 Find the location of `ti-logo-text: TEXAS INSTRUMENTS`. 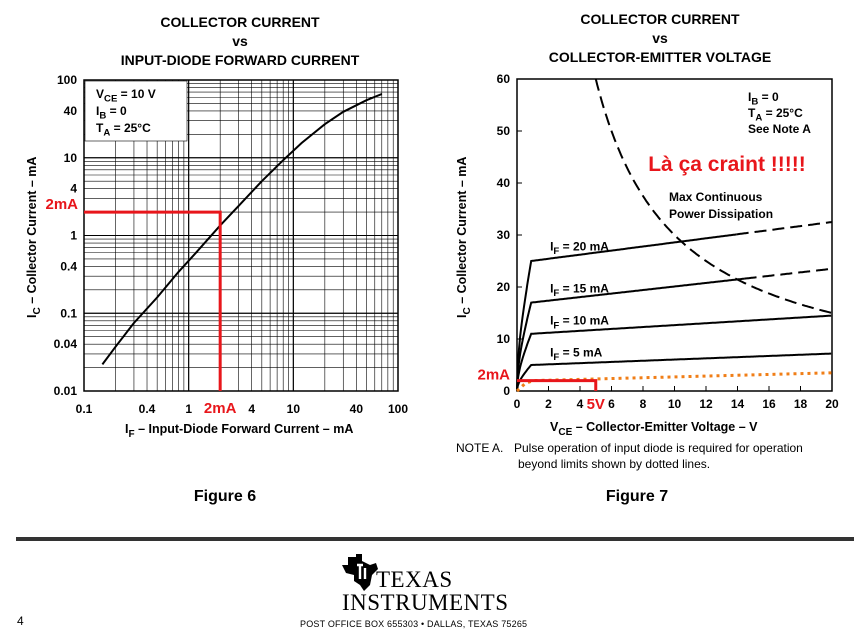

ti-logo-text: TEXAS INSTRUMENTS is located at coordinates (425, 591).